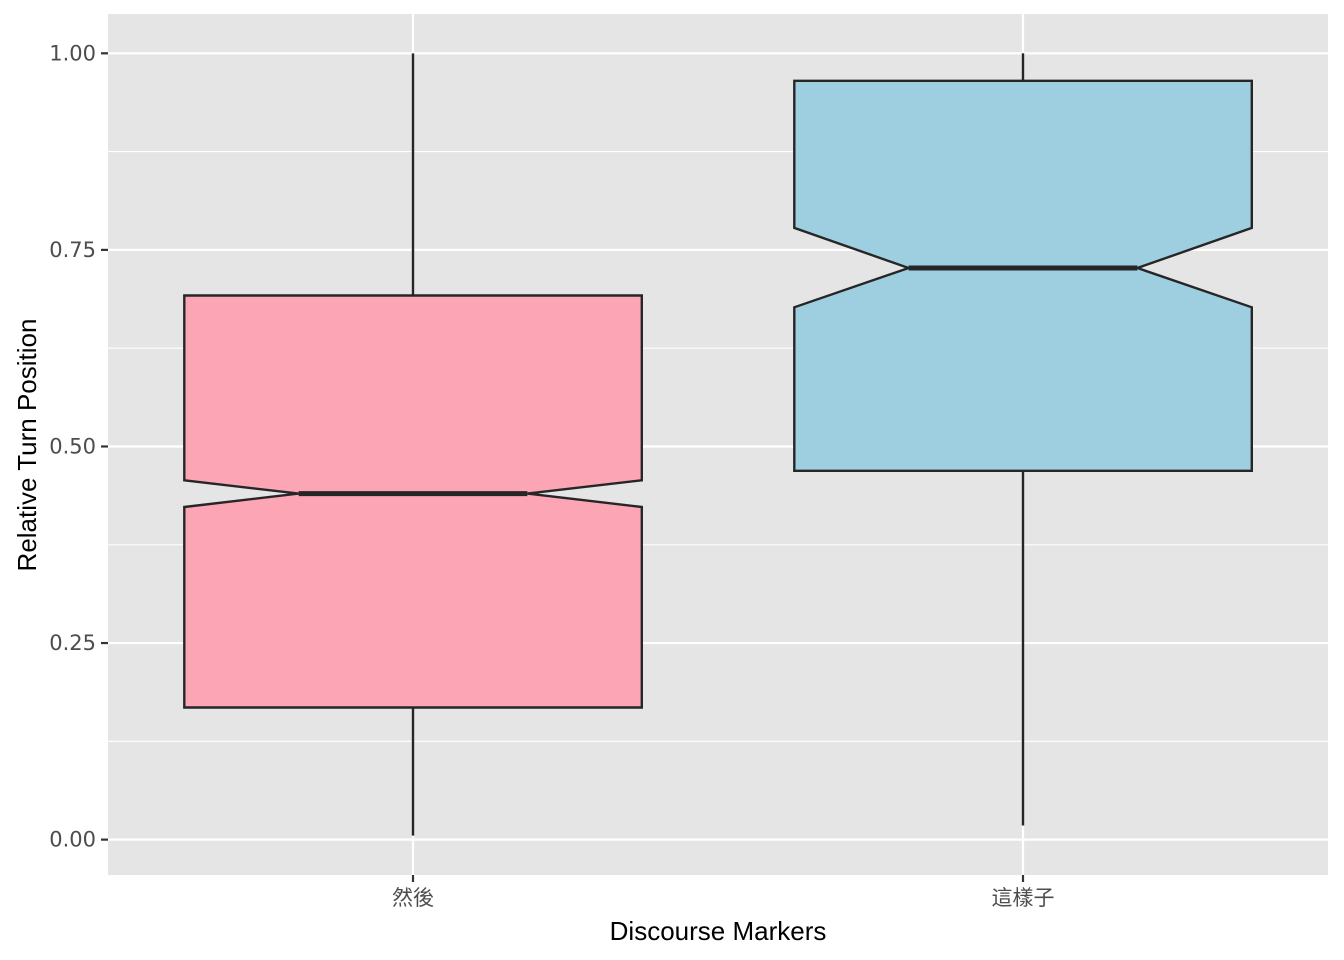 Image resolution: width=1344 pixels, height=960 pixels. What do you see at coordinates (72, 643) in the screenshot?
I see `y-tick-label: 0.25` at bounding box center [72, 643].